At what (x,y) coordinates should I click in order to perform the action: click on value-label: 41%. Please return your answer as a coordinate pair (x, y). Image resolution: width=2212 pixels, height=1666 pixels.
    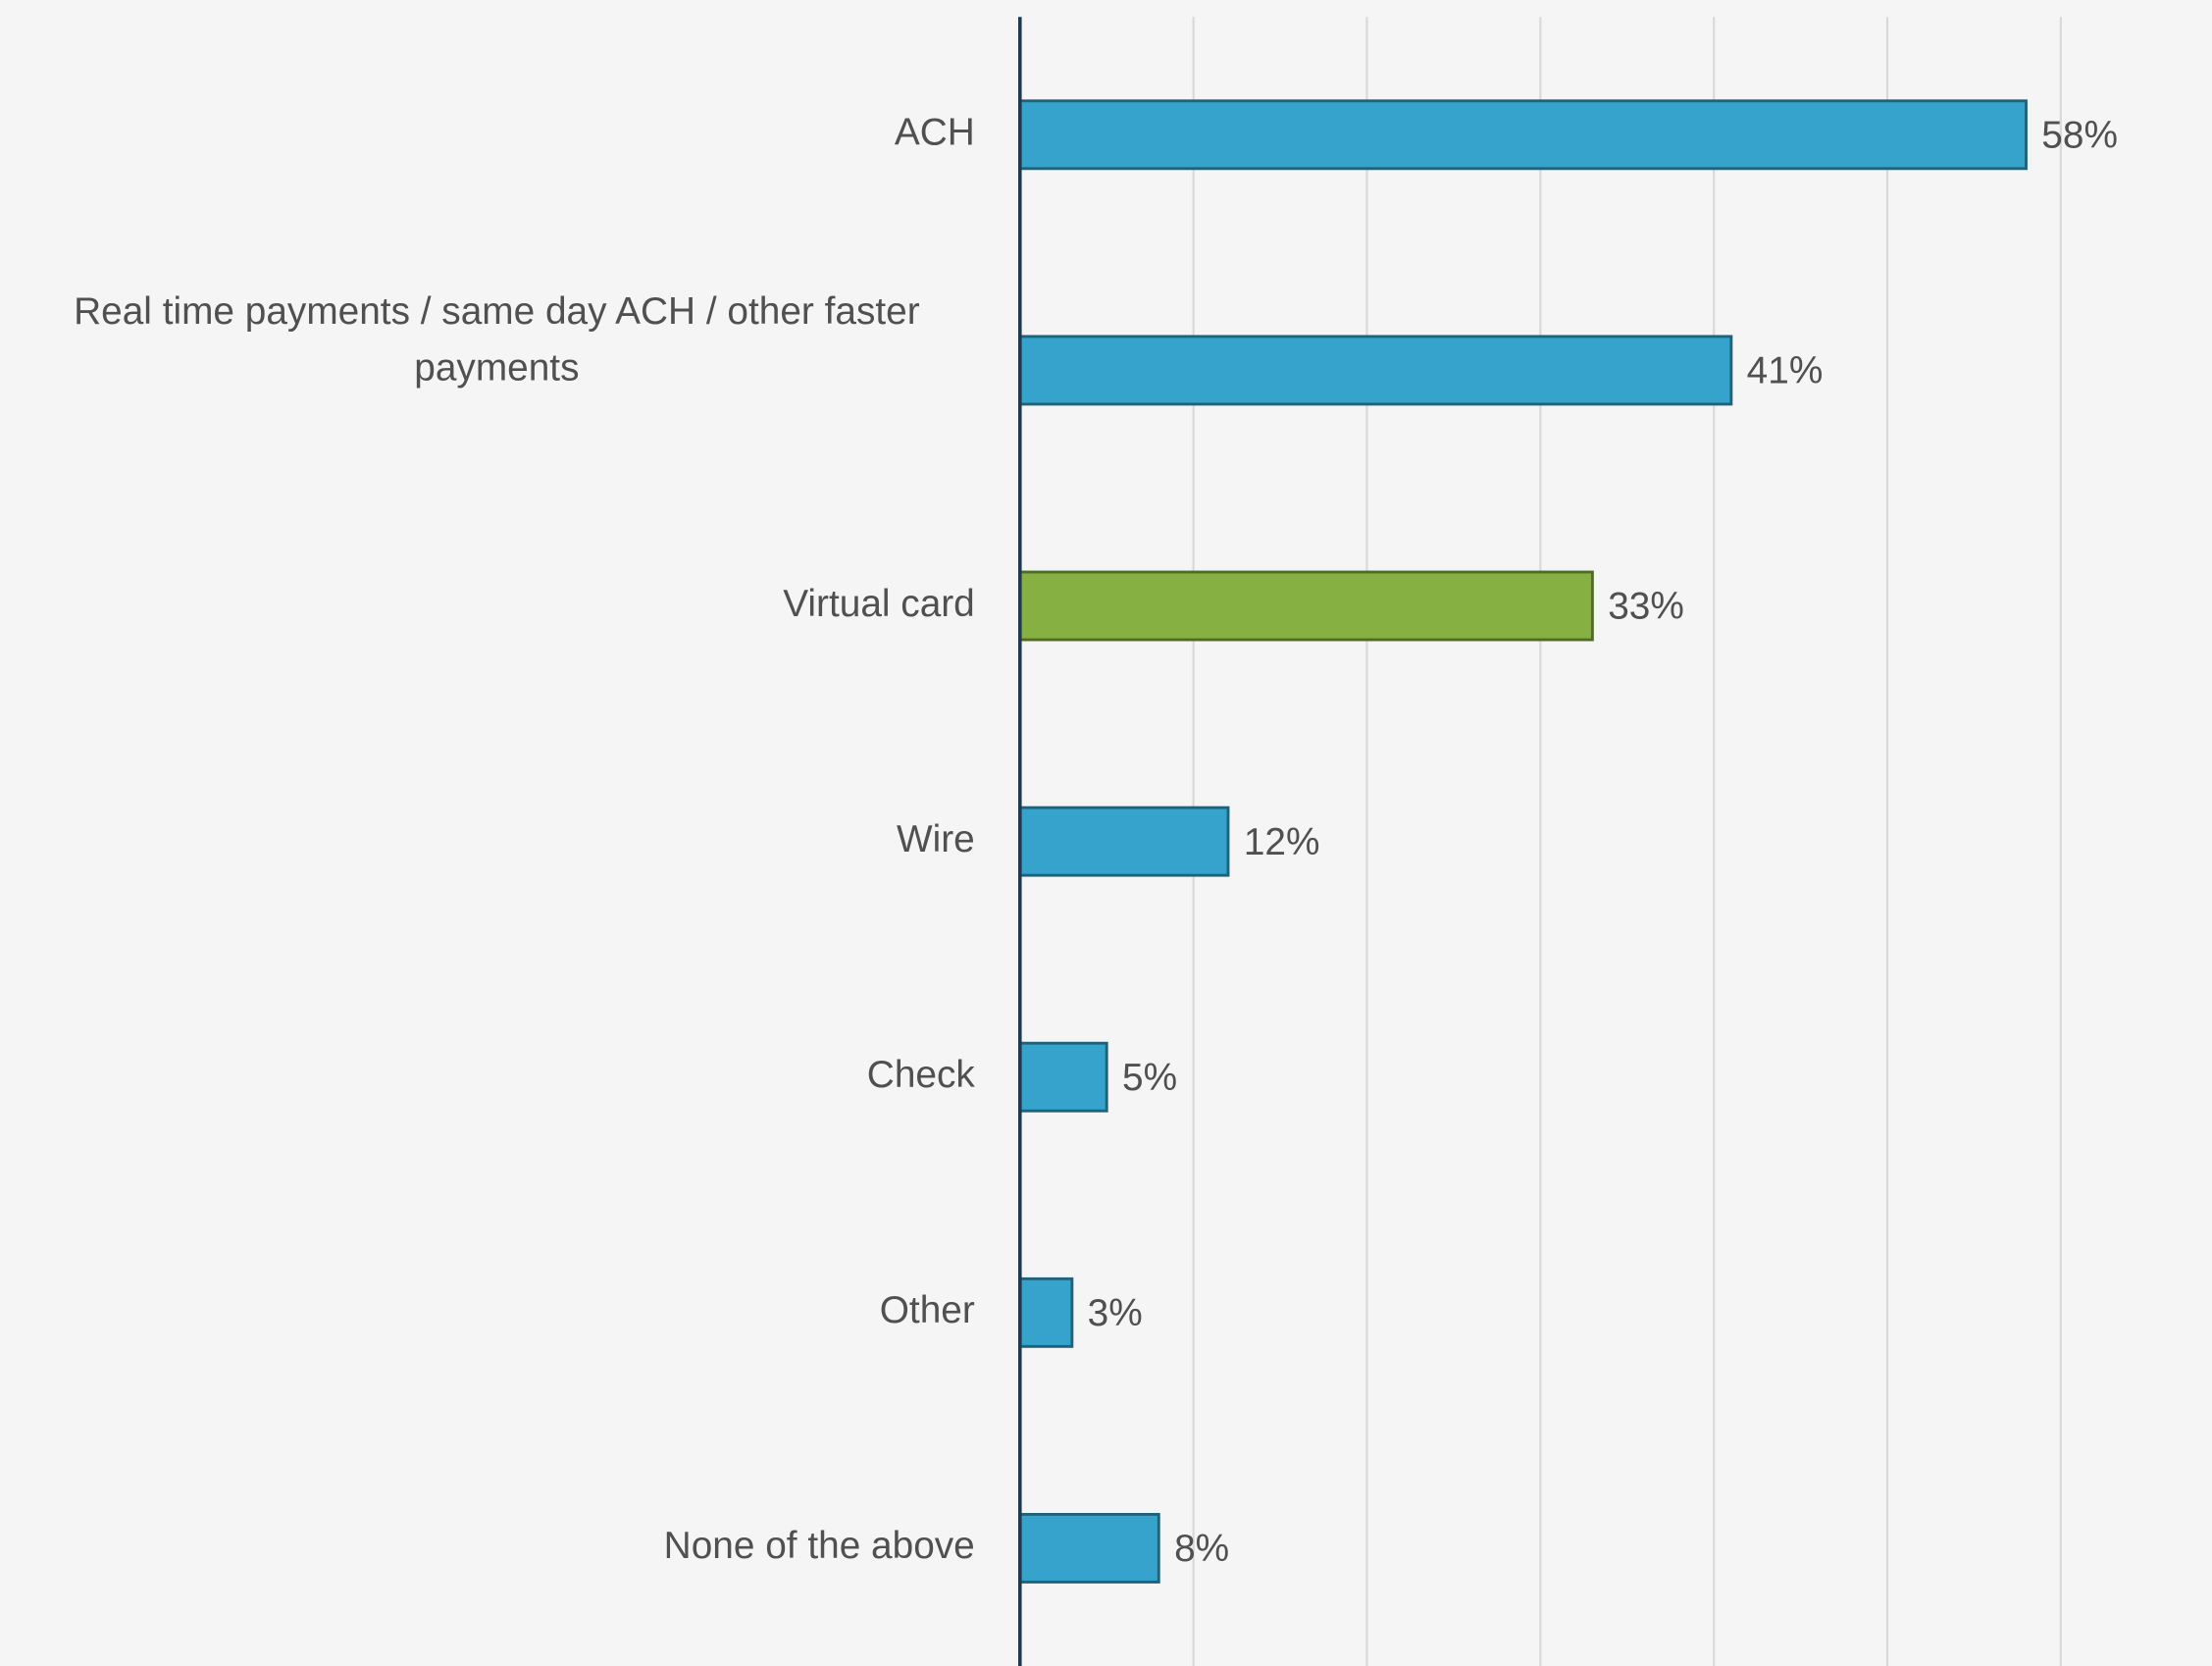
    Looking at the image, I should click on (1785, 371).